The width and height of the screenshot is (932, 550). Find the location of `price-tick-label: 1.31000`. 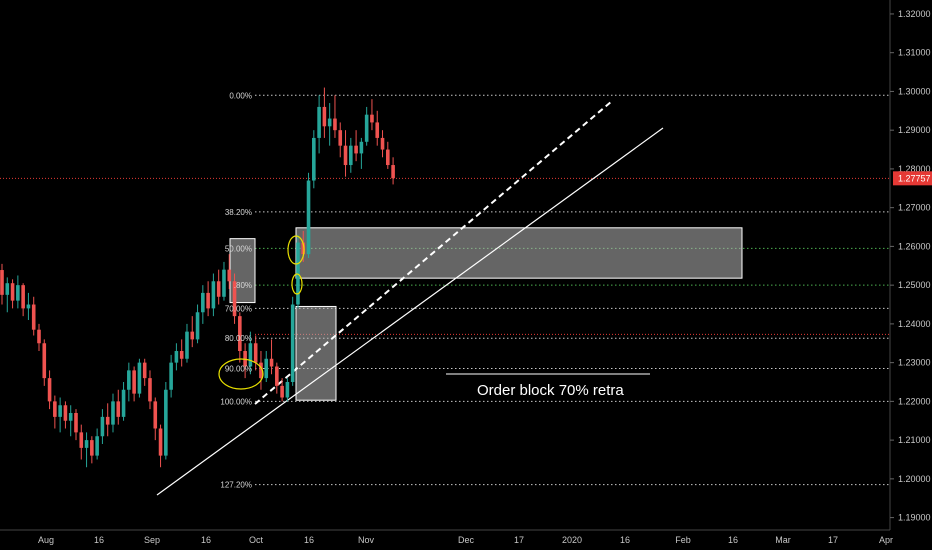

price-tick-label: 1.31000 is located at coordinates (914, 53).